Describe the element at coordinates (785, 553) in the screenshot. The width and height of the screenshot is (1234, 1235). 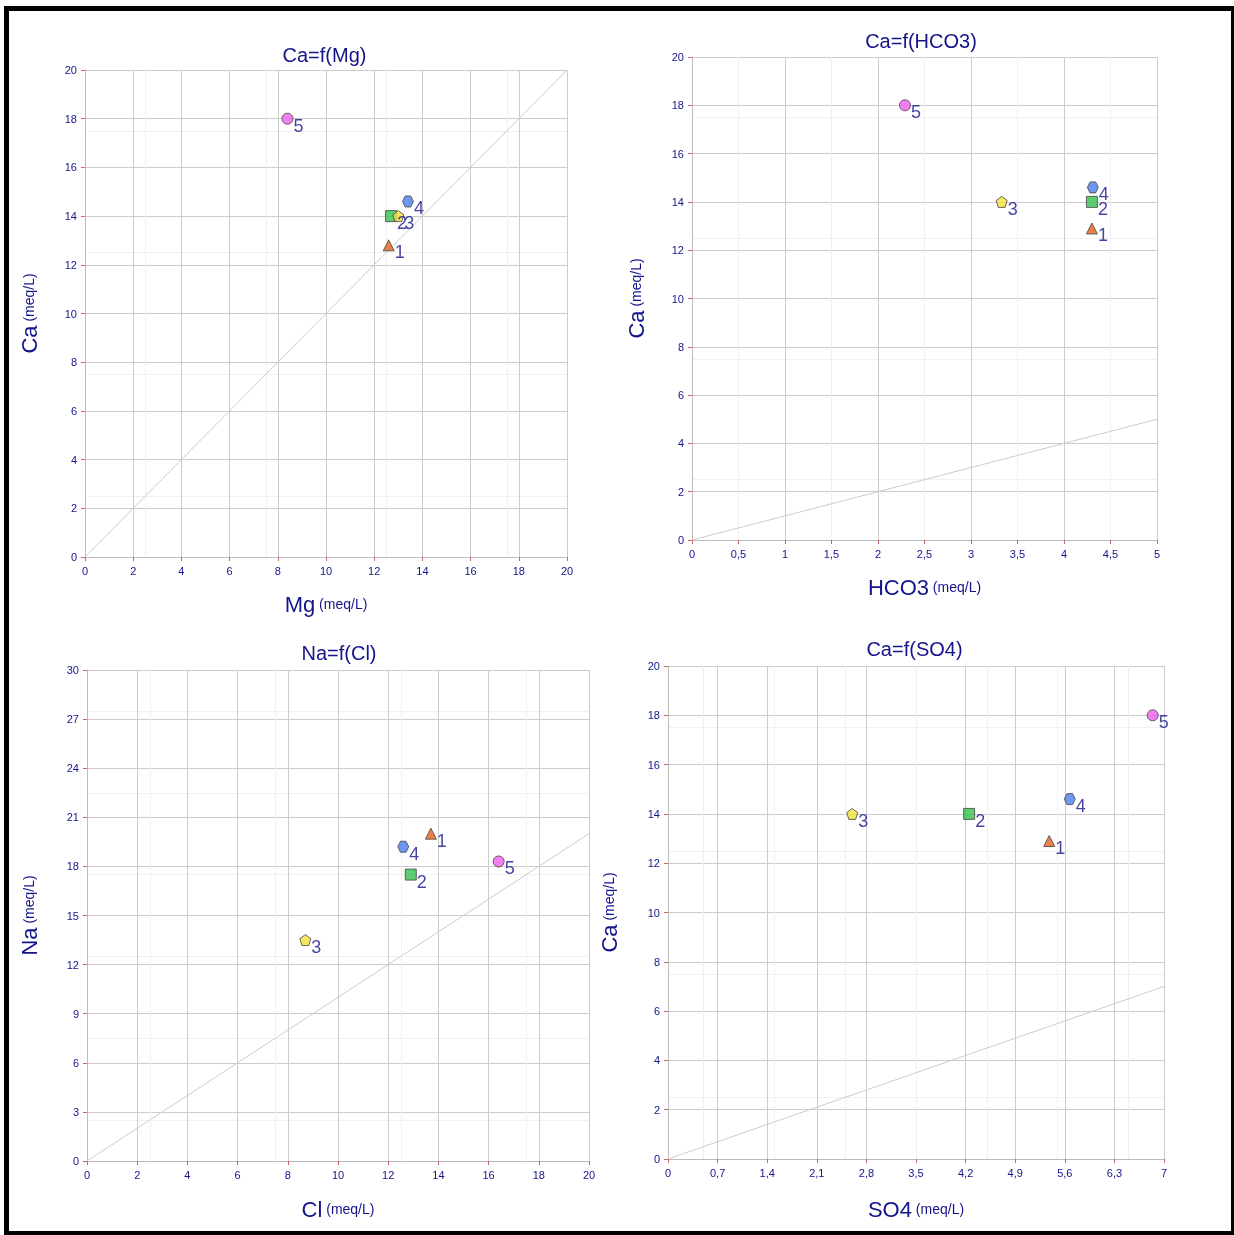
I see `x-tick-label: 1` at that location.